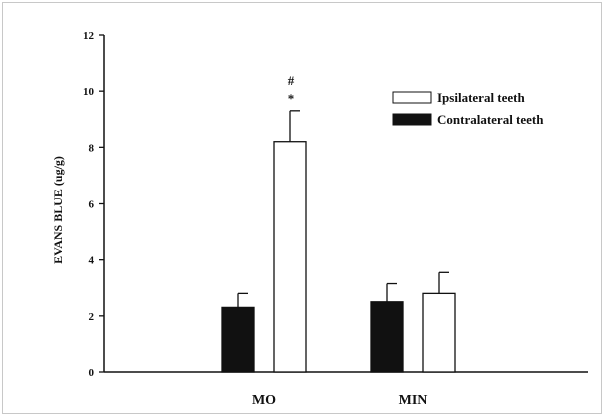 Image resolution: width=607 pixels, height=419 pixels. What do you see at coordinates (92, 317) in the screenshot?
I see `y-tick-label: 2` at bounding box center [92, 317].